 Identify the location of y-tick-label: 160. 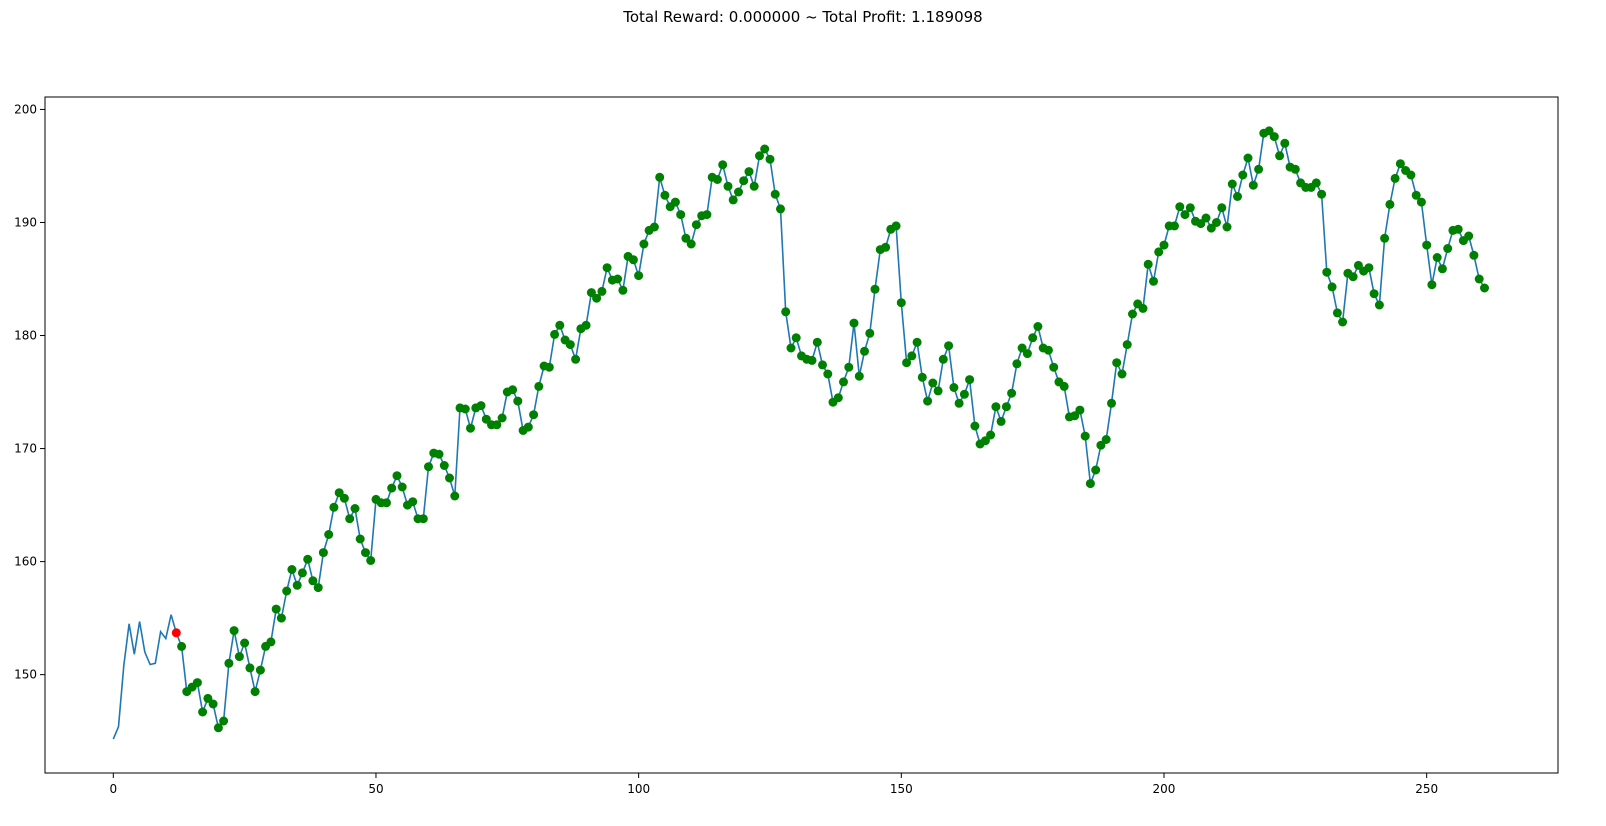
(25, 562).